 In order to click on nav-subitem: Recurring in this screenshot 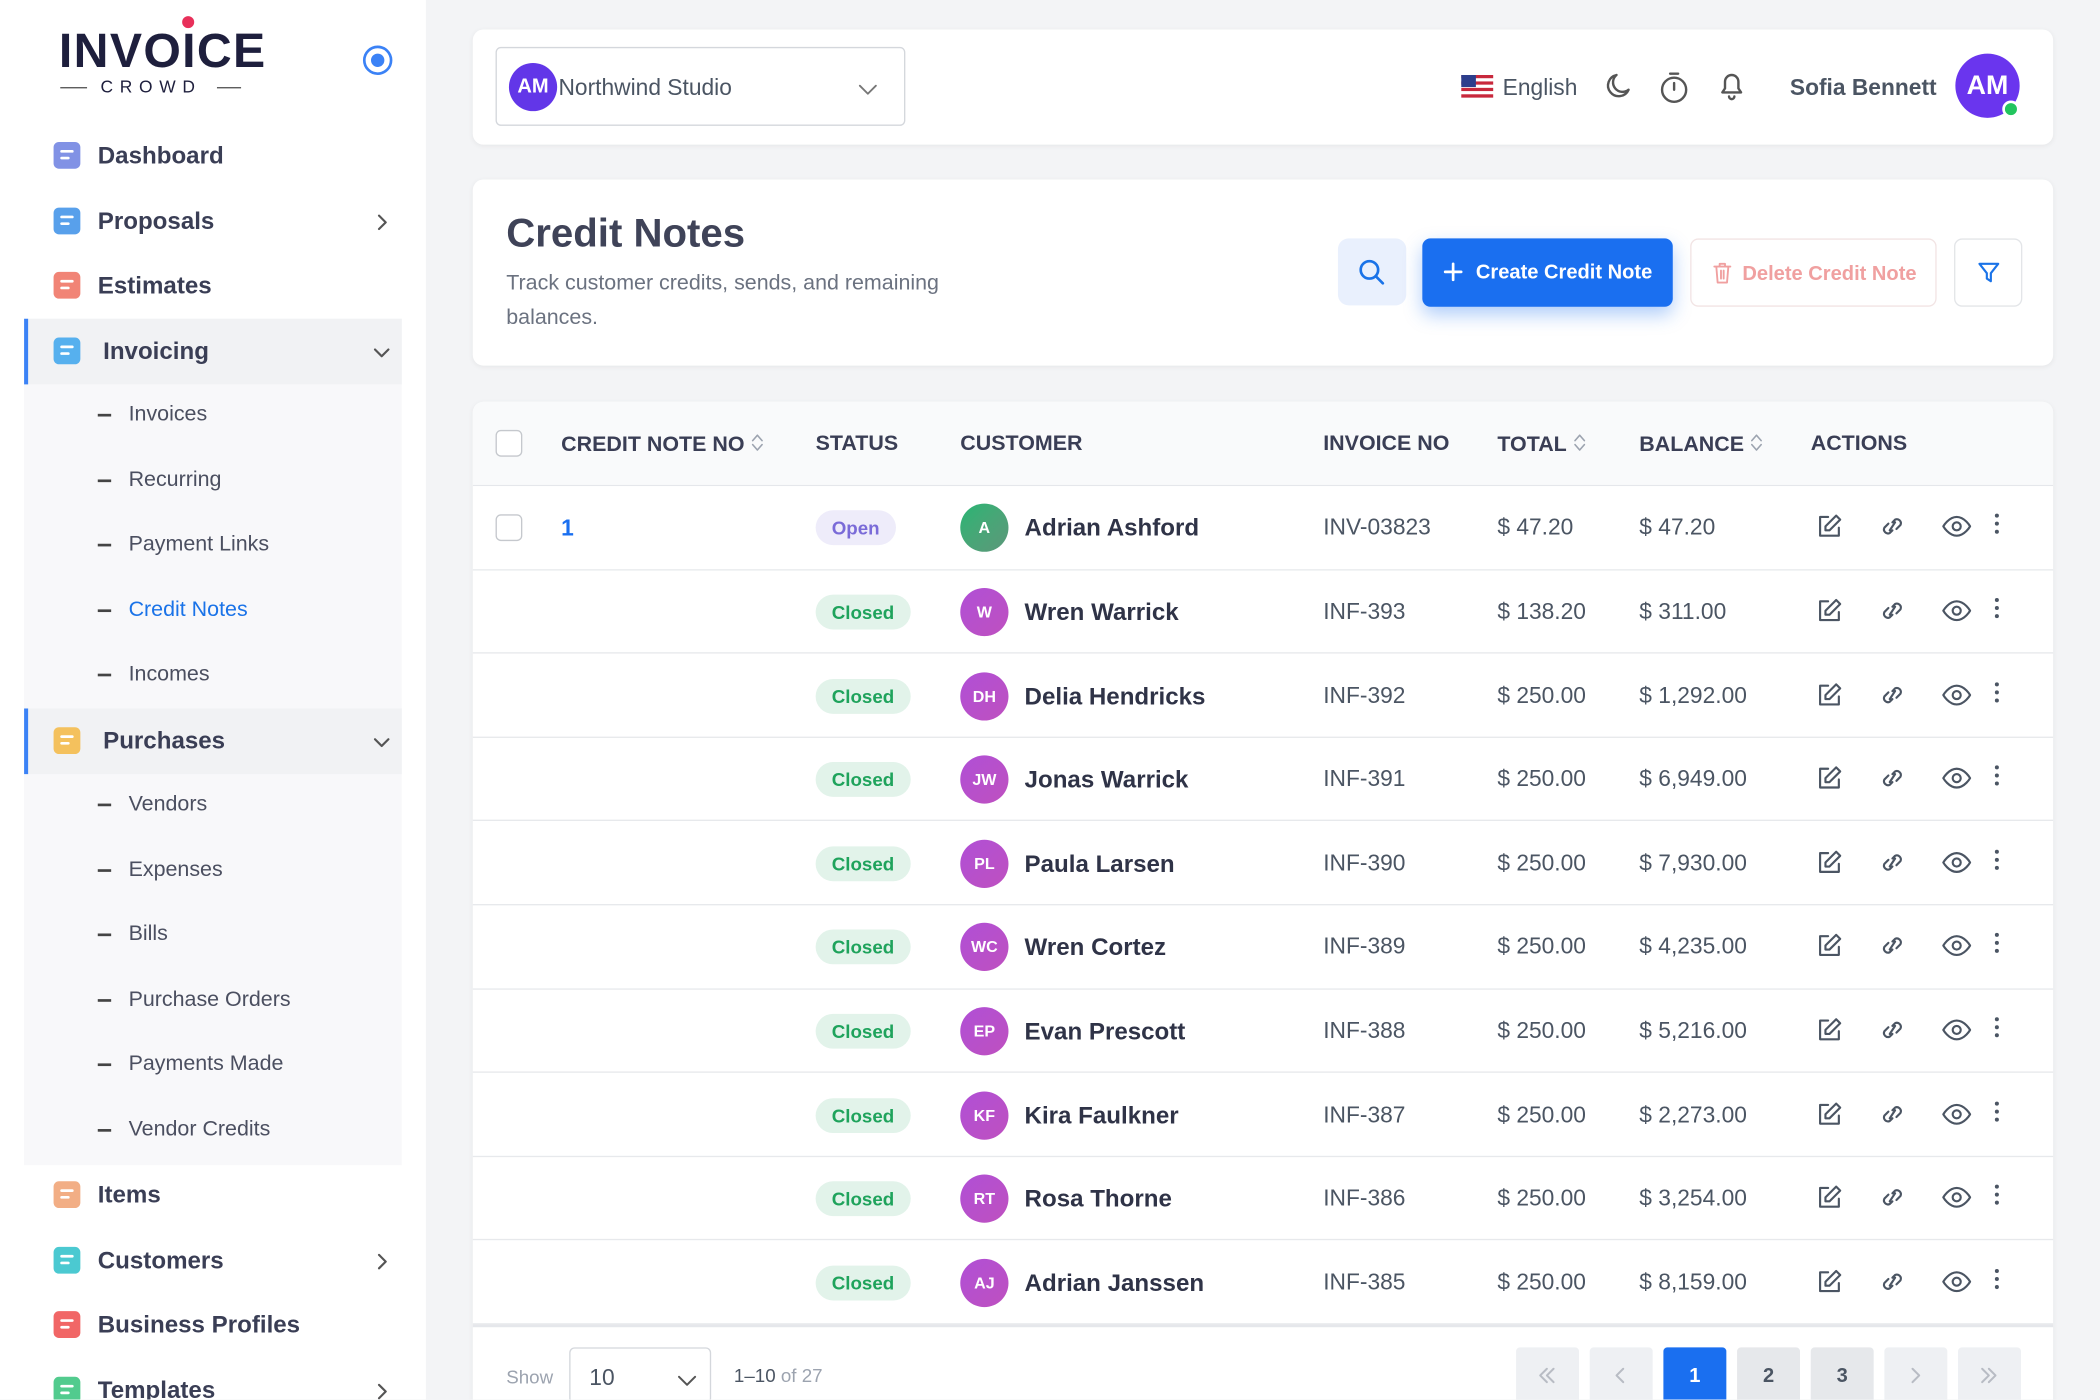, I will do `click(175, 479)`.